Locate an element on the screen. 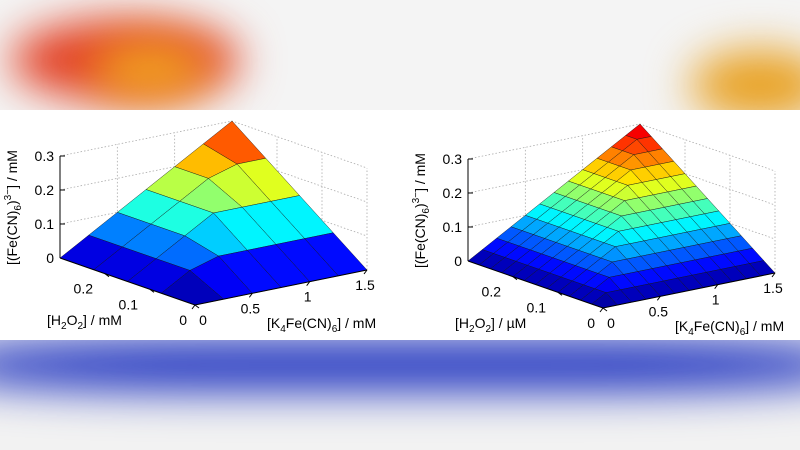 The height and width of the screenshot is (450, 800). y-axis-label: [H2O2] / mM is located at coordinates (84, 322).